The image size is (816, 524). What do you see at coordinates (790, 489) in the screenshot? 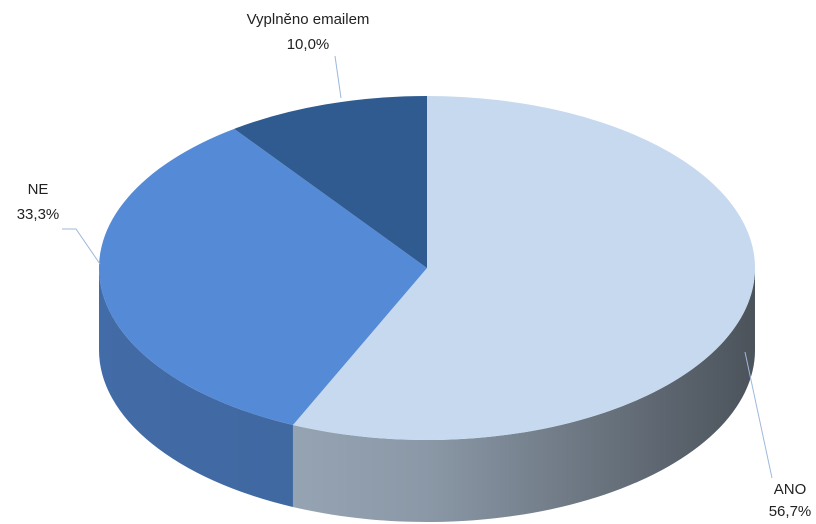
I see `slice-label: ANO` at bounding box center [790, 489].